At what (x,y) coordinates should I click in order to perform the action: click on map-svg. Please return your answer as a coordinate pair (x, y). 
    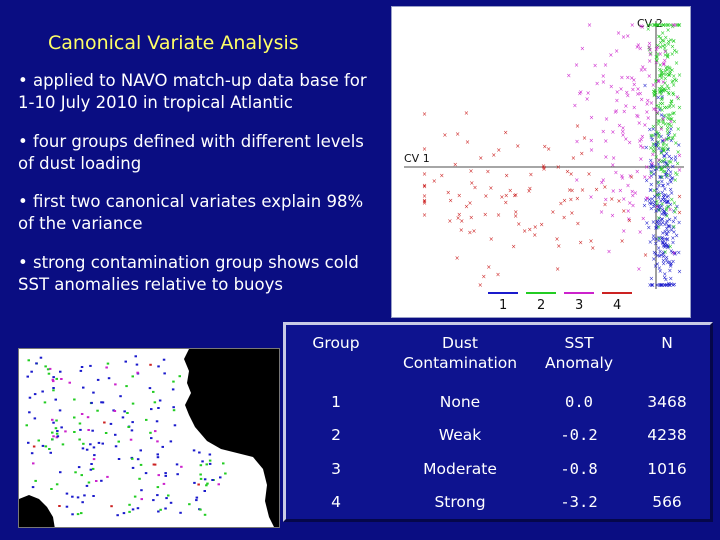
    Looking at the image, I should click on (149, 438).